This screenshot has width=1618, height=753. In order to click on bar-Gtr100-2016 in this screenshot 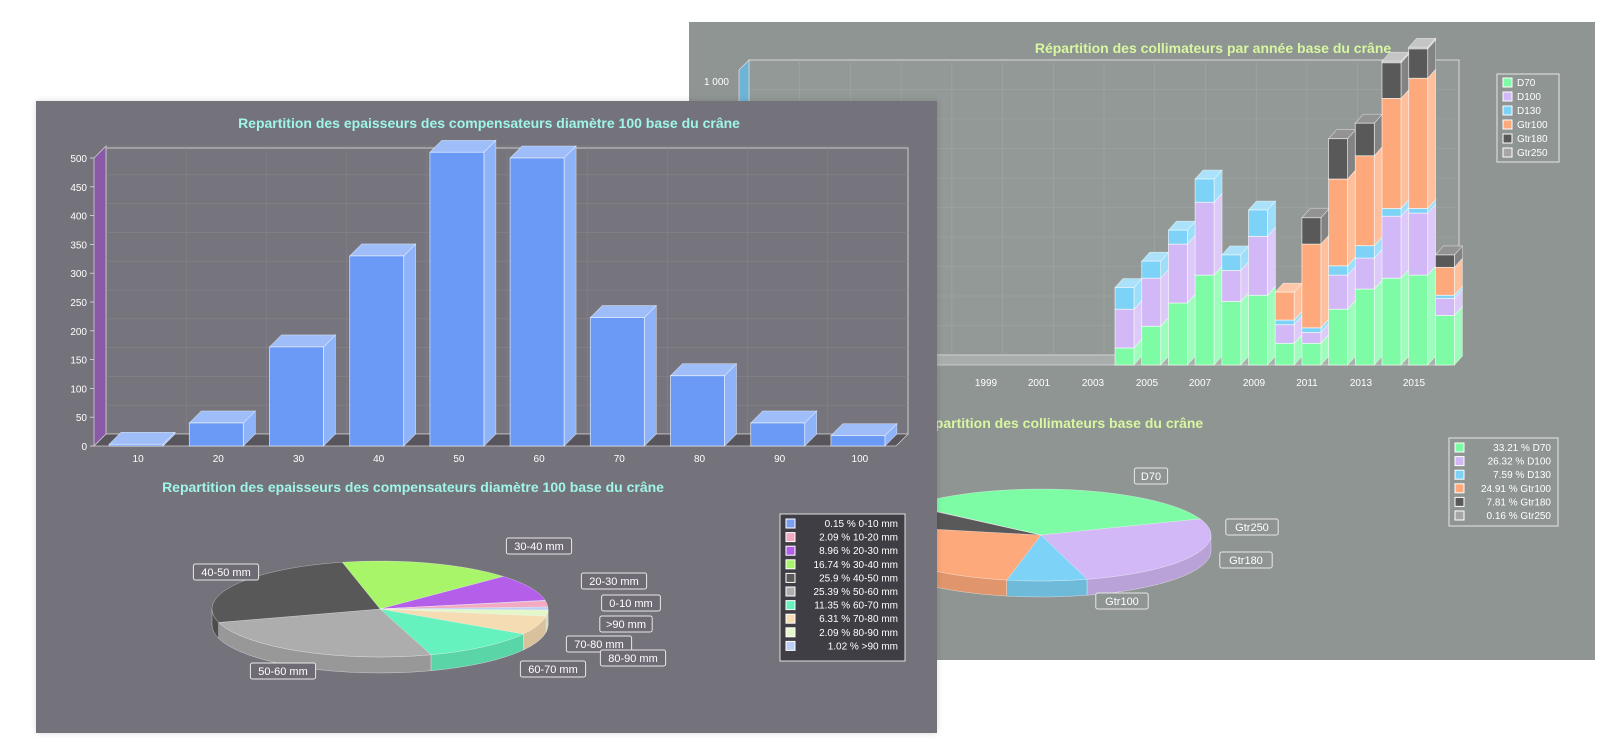, I will do `click(1445, 281)`.